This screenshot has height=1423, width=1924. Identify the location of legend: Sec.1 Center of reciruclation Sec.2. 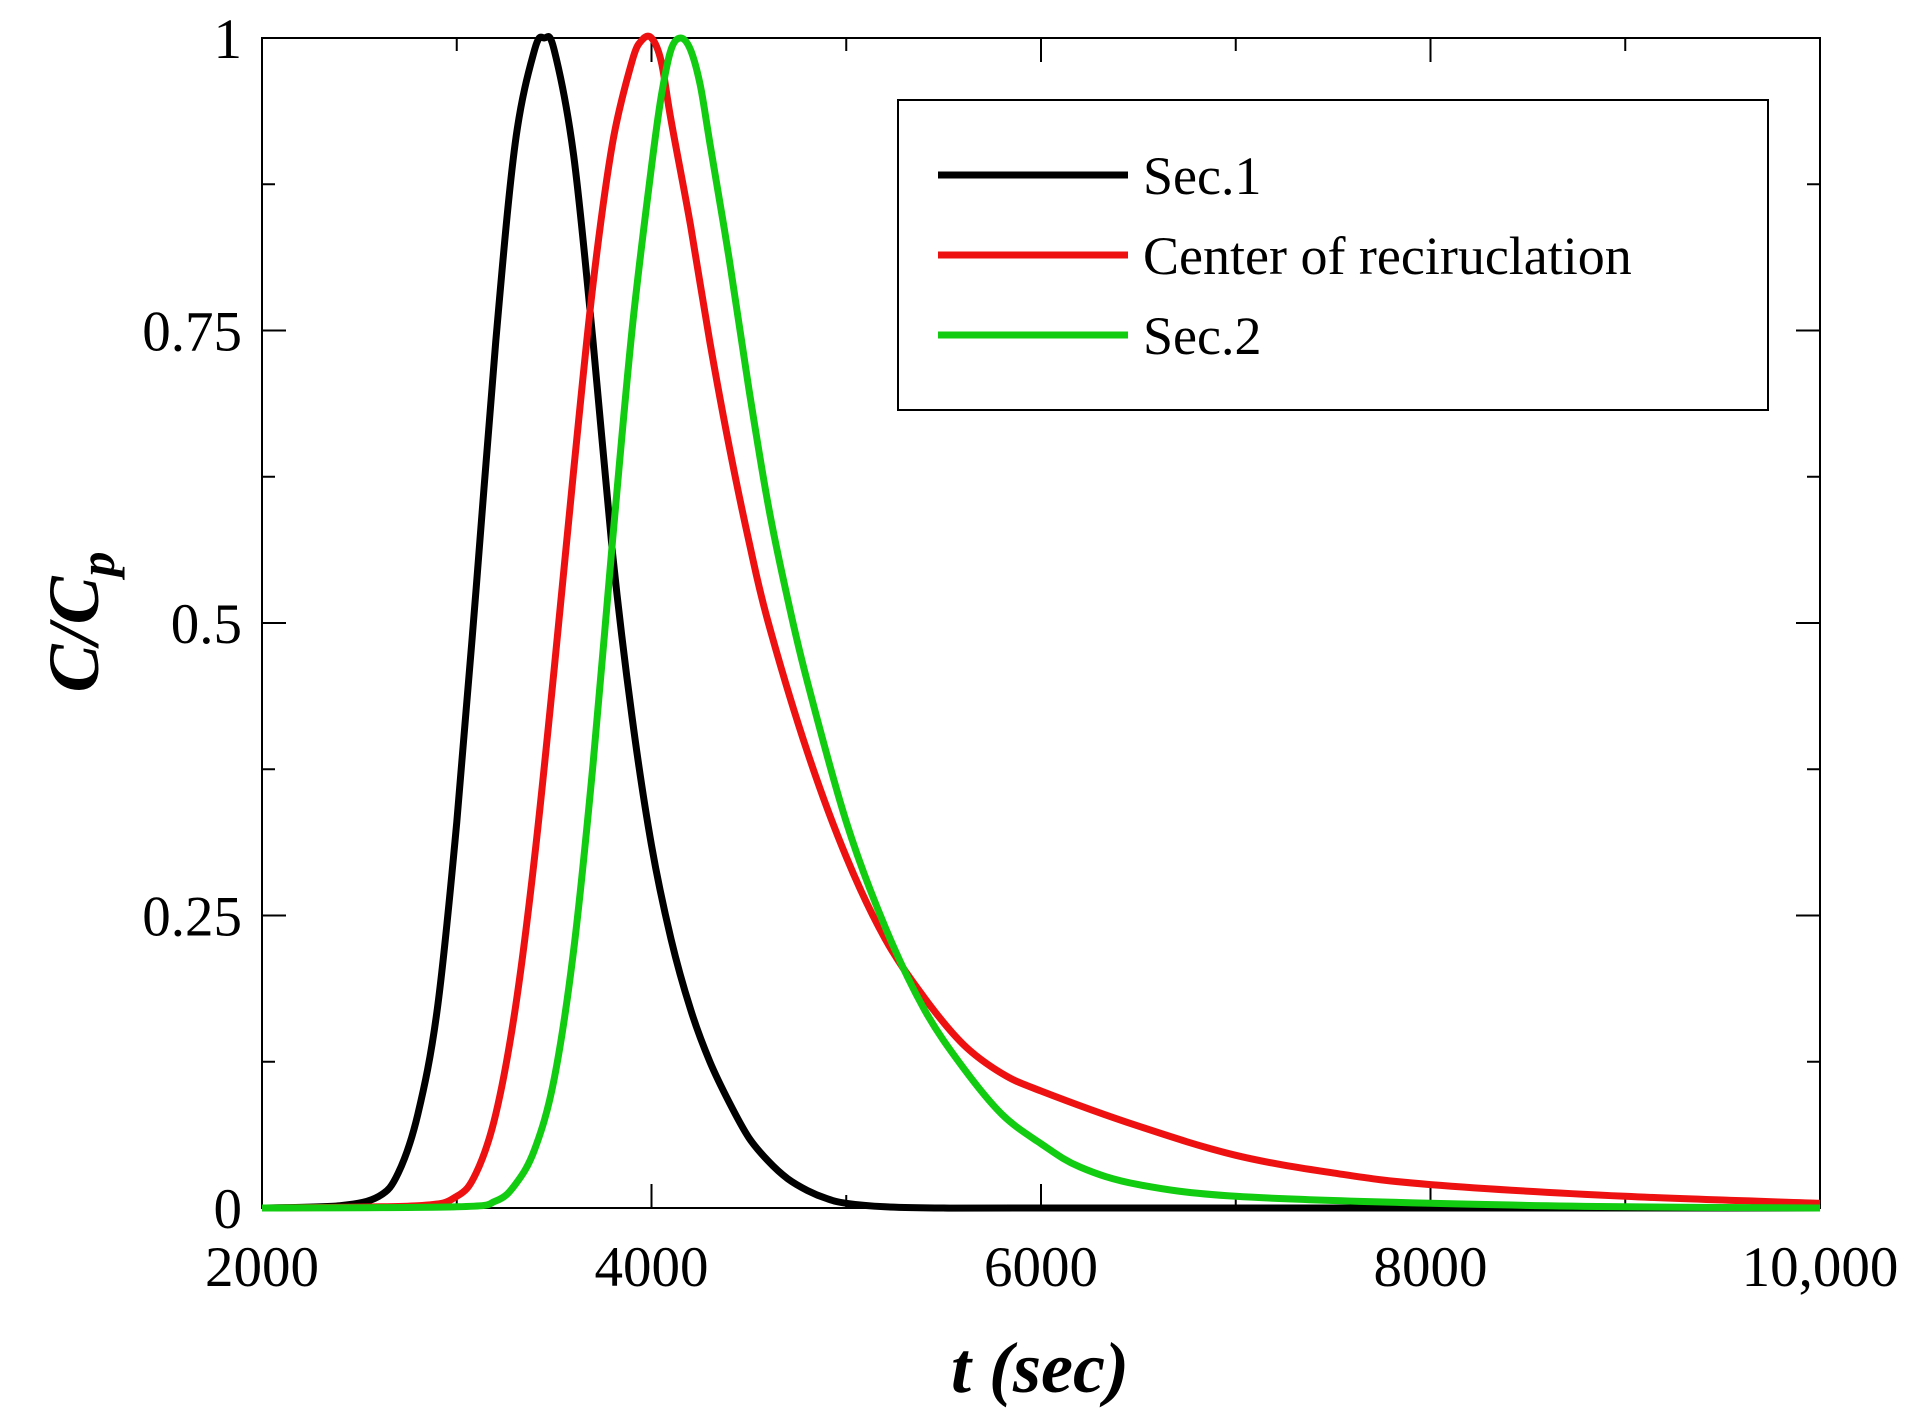
(1333, 255).